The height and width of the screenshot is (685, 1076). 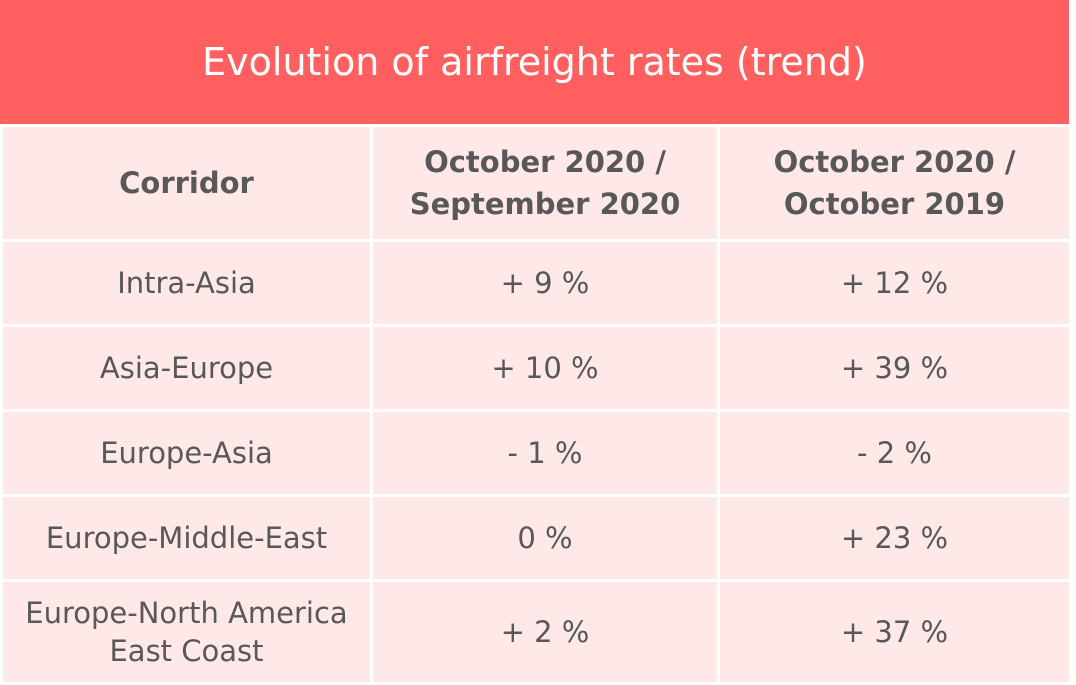 What do you see at coordinates (186, 632) in the screenshot?
I see `corridor-cell: Europe-North America East Coast` at bounding box center [186, 632].